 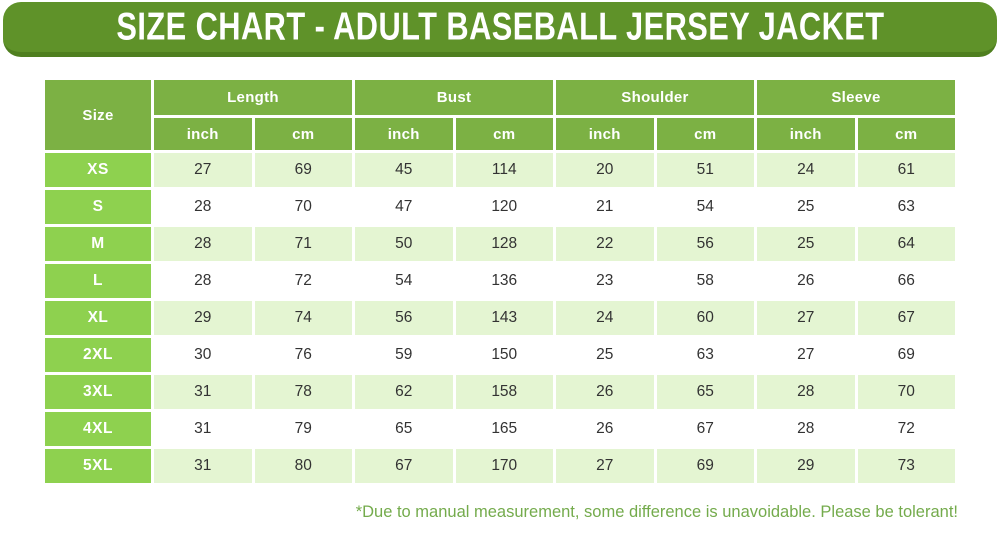 I want to click on data-cell: 136, so click(x=504, y=281).